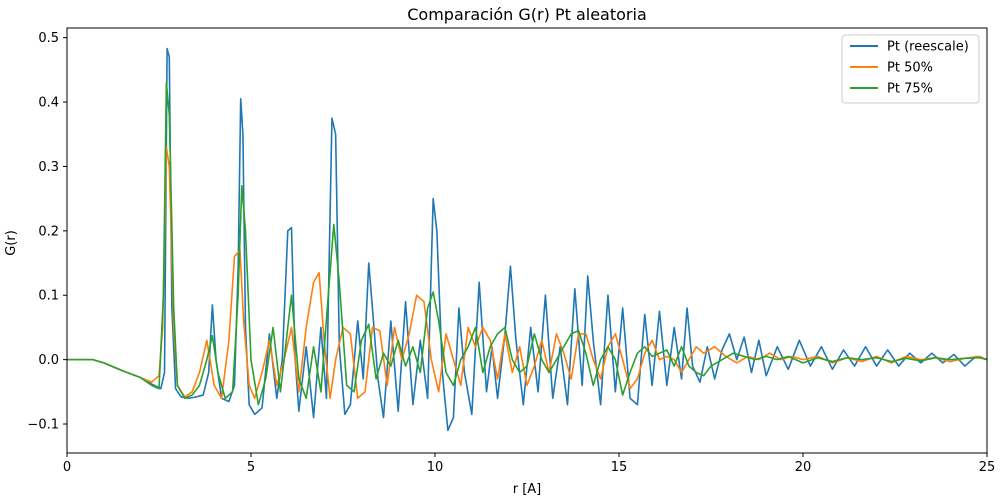  I want to click on y-tick-label: 0.5, so click(48, 38).